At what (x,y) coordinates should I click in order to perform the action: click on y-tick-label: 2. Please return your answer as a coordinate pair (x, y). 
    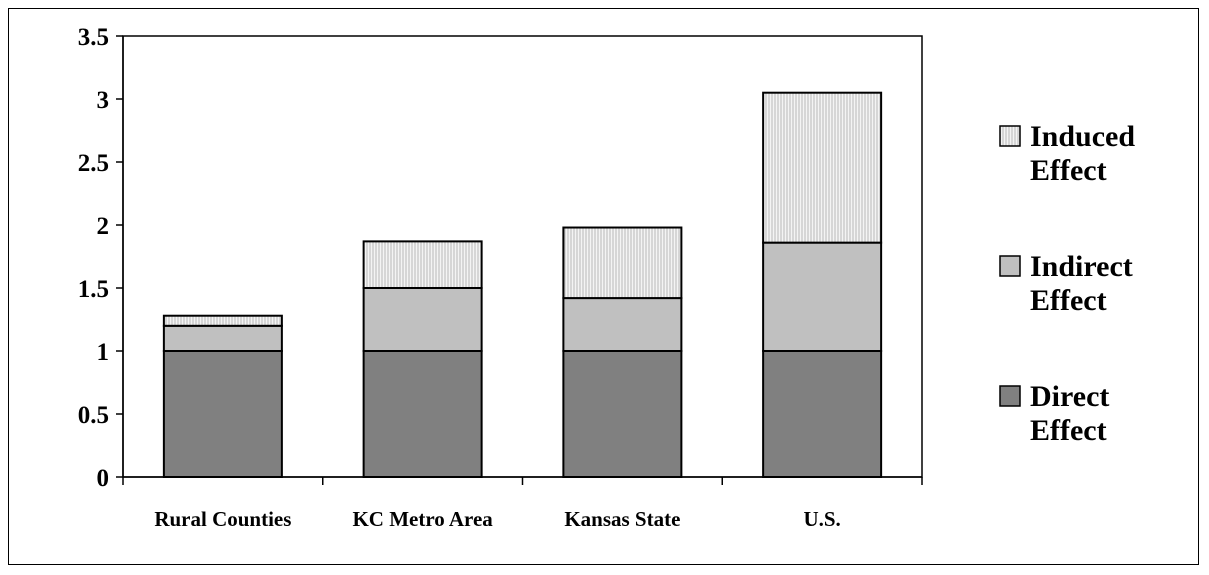
    Looking at the image, I should click on (103, 226).